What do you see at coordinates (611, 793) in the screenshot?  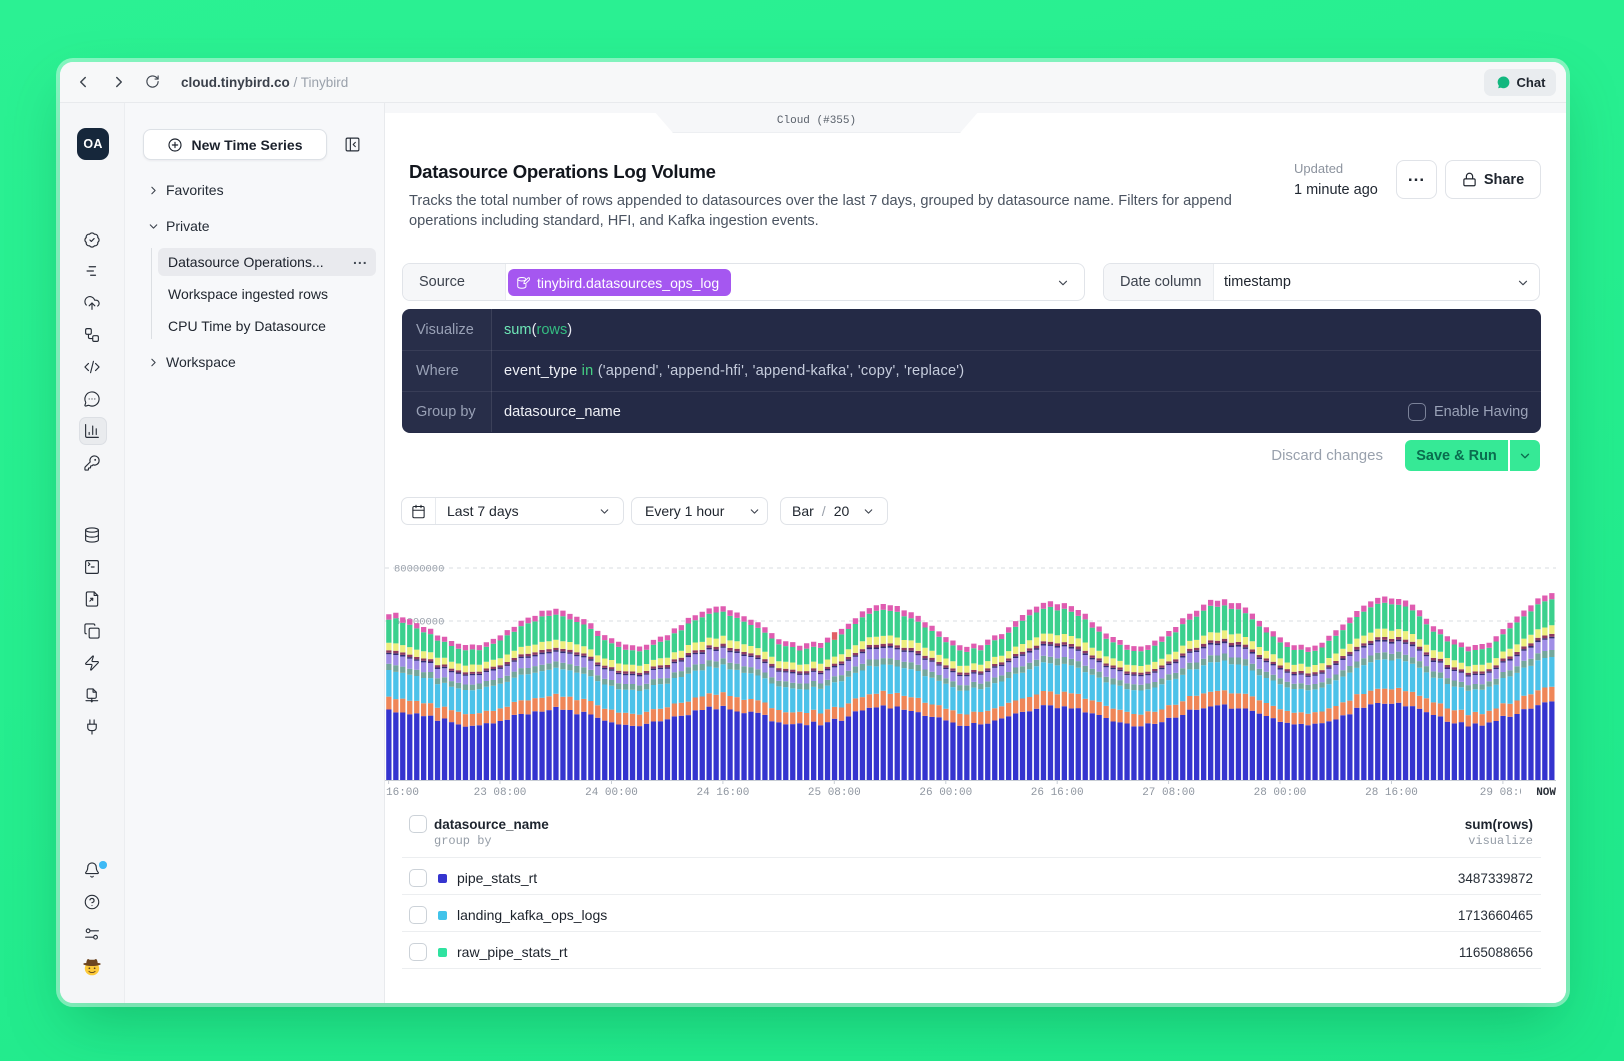 I see `svg-text: 24 00:00` at bounding box center [611, 793].